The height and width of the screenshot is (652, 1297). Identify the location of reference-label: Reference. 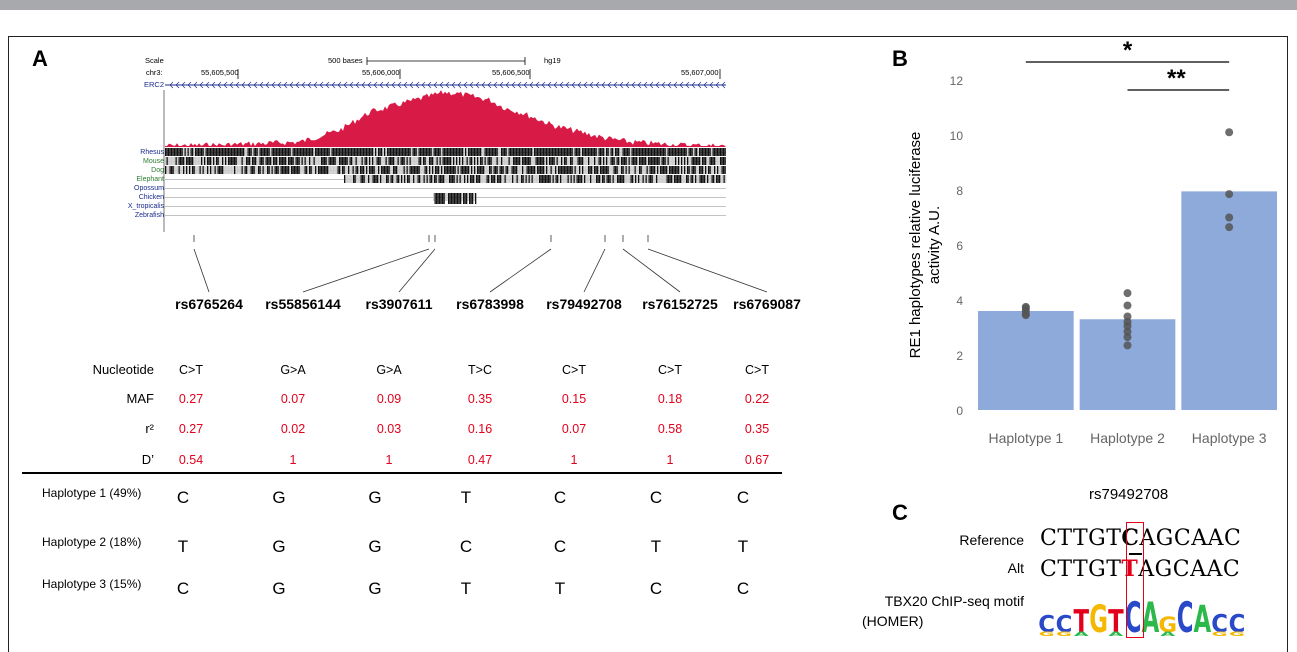
(991, 540).